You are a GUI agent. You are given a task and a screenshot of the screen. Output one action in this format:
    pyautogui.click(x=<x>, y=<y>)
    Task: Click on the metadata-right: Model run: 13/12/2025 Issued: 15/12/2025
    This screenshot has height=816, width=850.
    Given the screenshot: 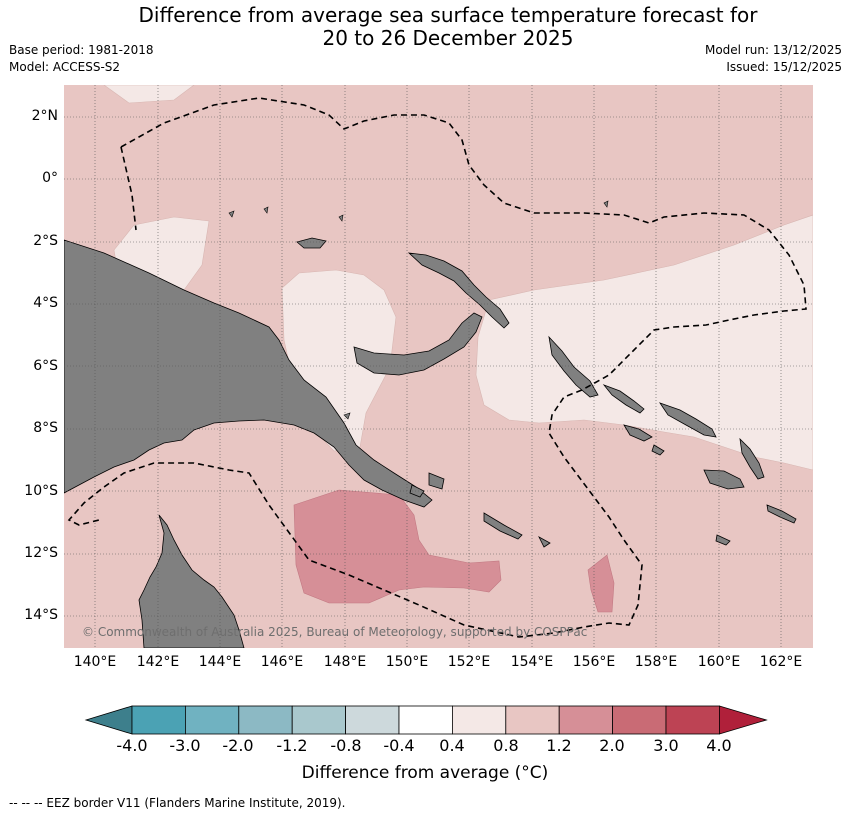 What is the action you would take?
    pyautogui.click(x=773, y=59)
    